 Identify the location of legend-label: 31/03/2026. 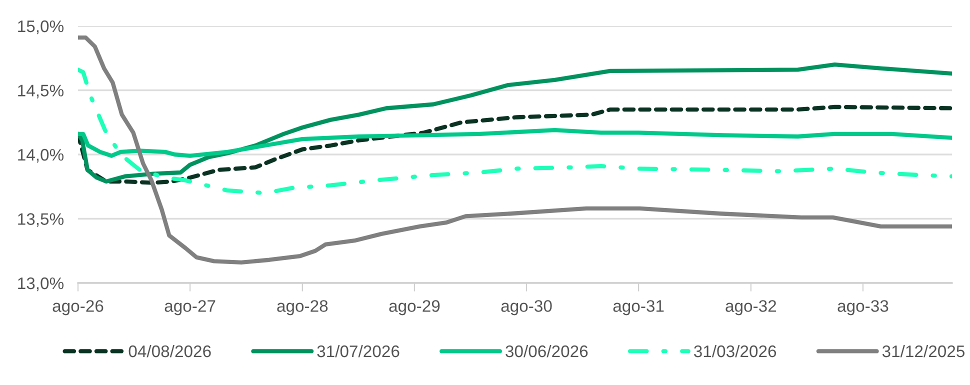
(735, 351).